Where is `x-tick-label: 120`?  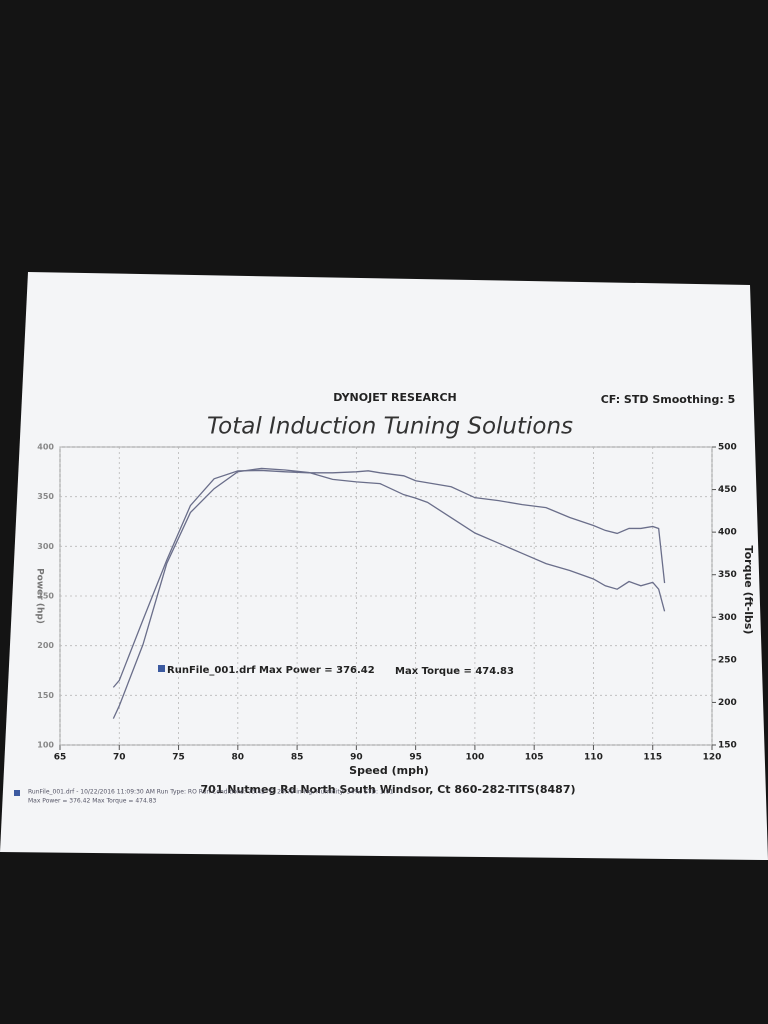
x-tick-label: 120 is located at coordinates (712, 758).